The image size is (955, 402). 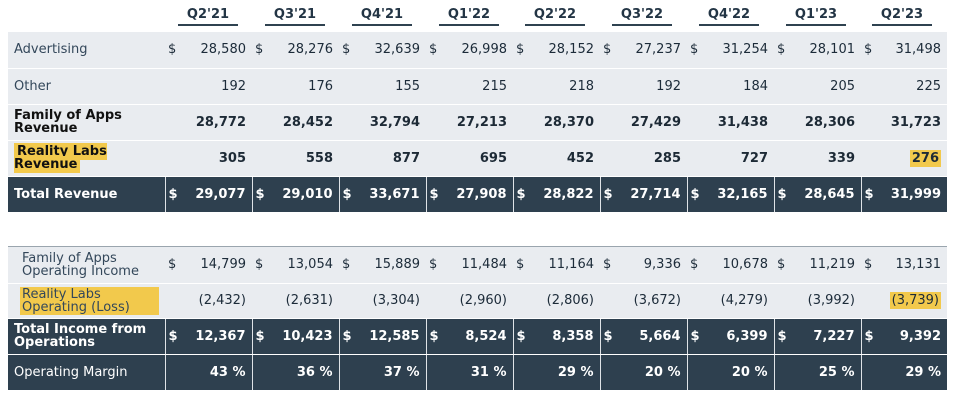 I want to click on value-cell: $31,254, so click(x=730, y=50).